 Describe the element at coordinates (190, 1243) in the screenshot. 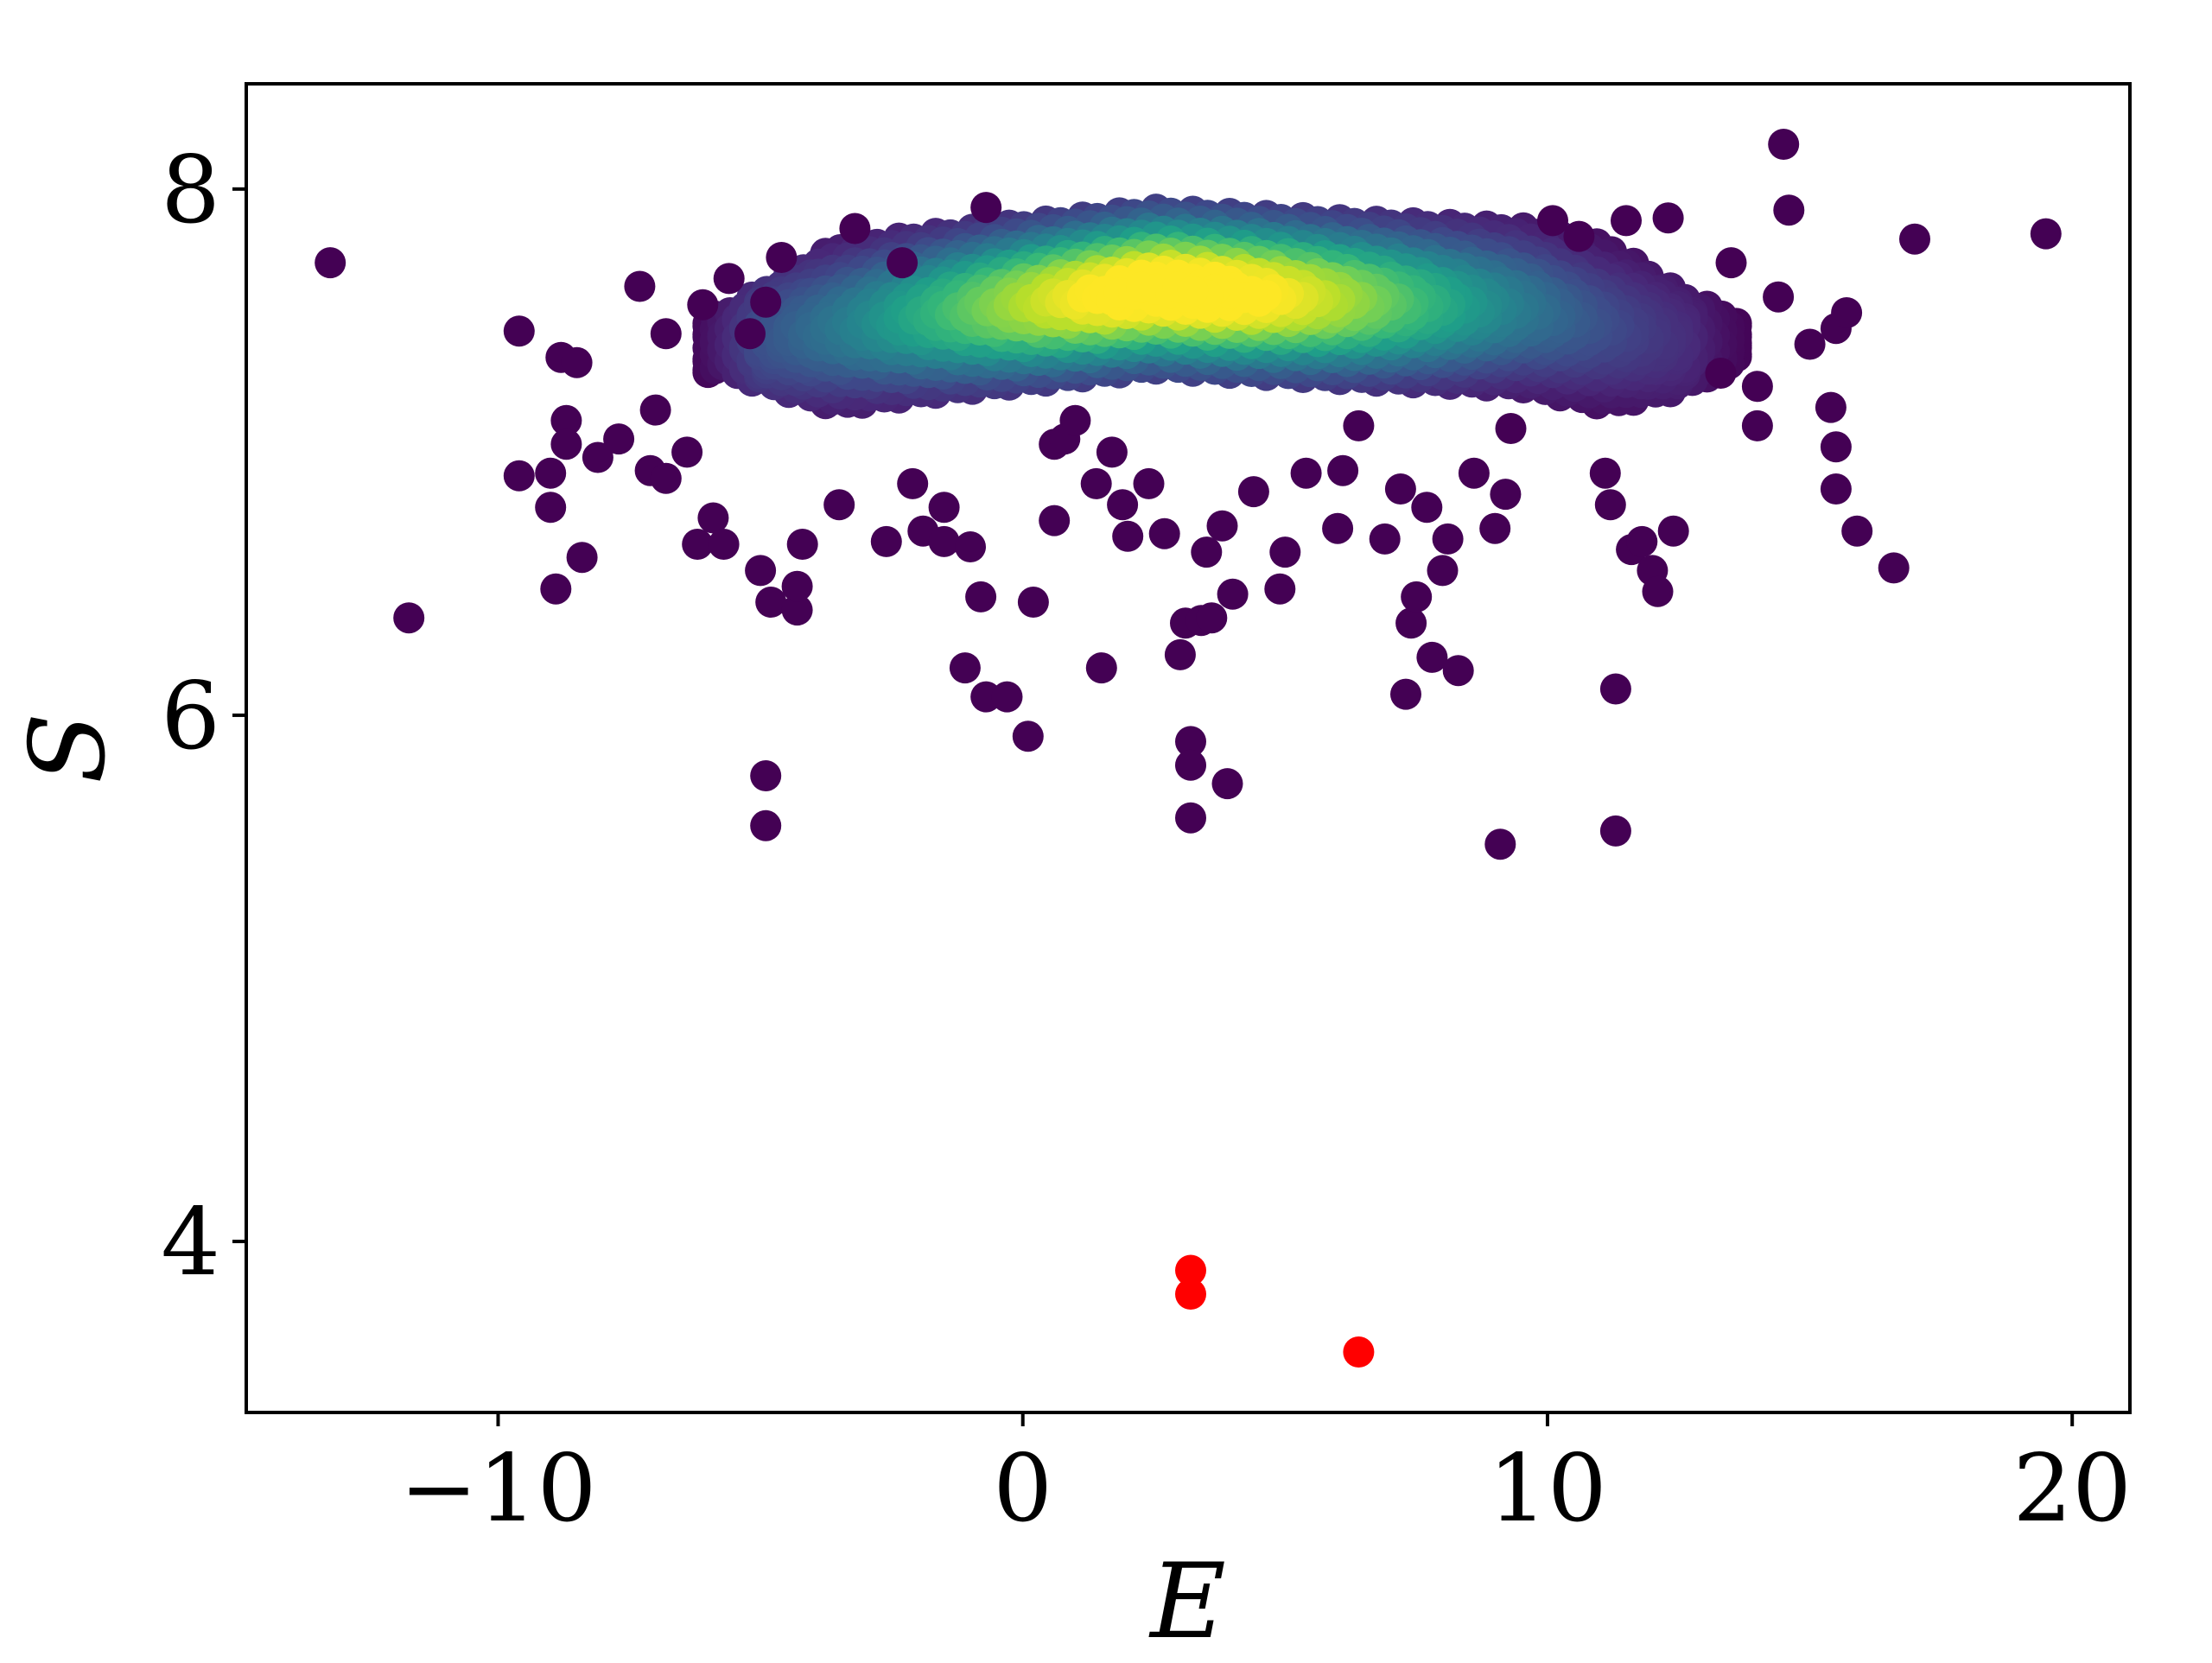

I see `y-tick-label: 4` at that location.